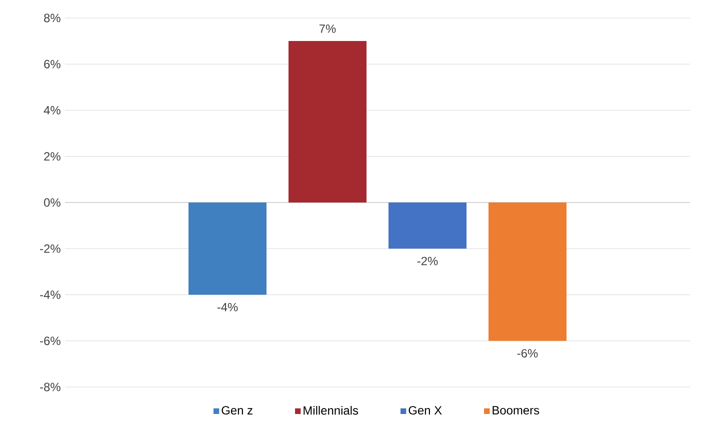 This screenshot has height=429, width=703. Describe the element at coordinates (52, 202) in the screenshot. I see `y-tick-label: 0%` at that location.